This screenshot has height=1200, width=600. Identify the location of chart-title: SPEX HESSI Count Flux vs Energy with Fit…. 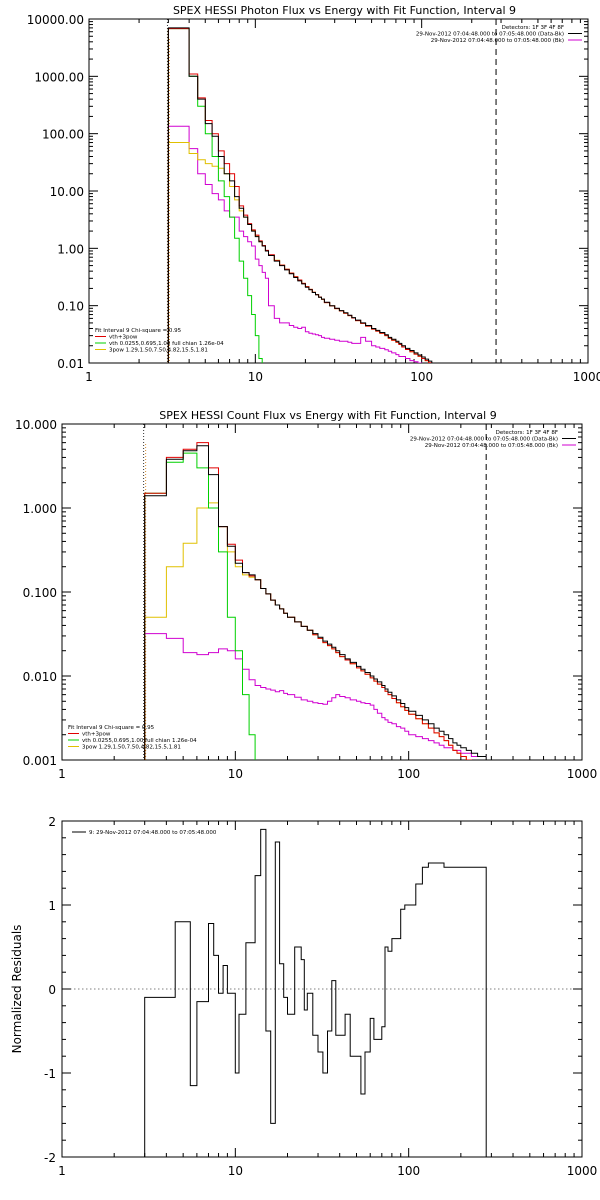
(327, 415).